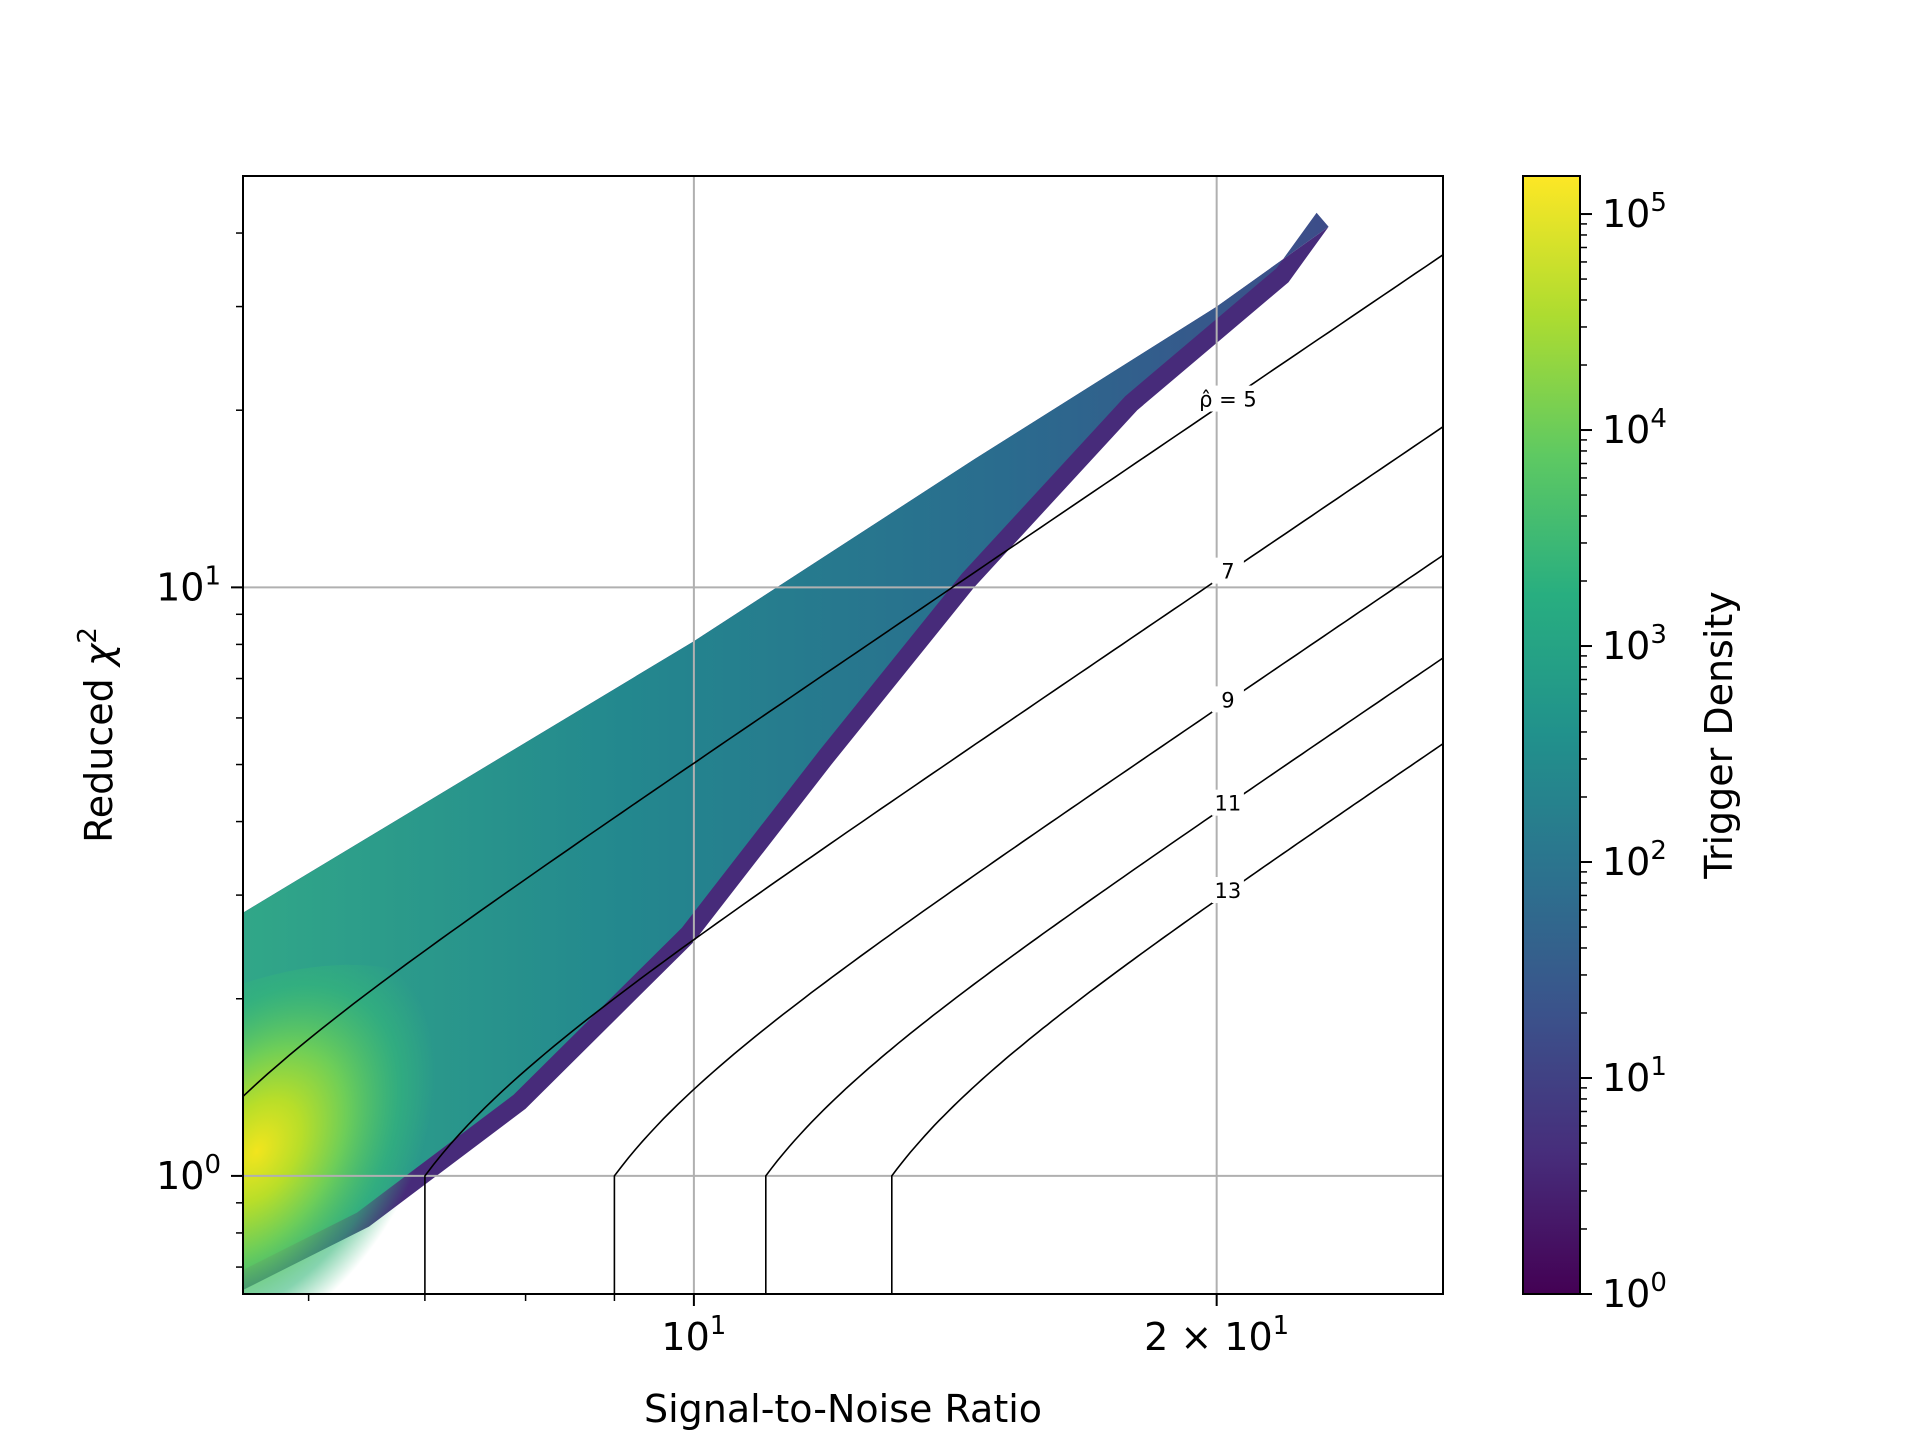  What do you see at coordinates (199, 750) in the screenshot?
I see `y-axis: 100 101` at bounding box center [199, 750].